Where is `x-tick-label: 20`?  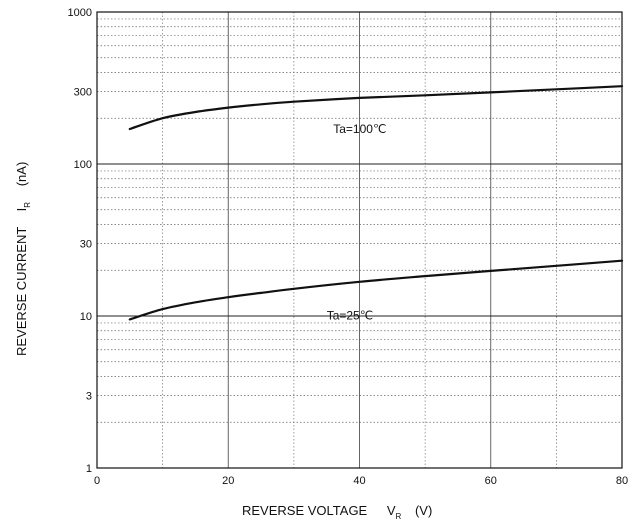
x-tick-label: 20 is located at coordinates (228, 481).